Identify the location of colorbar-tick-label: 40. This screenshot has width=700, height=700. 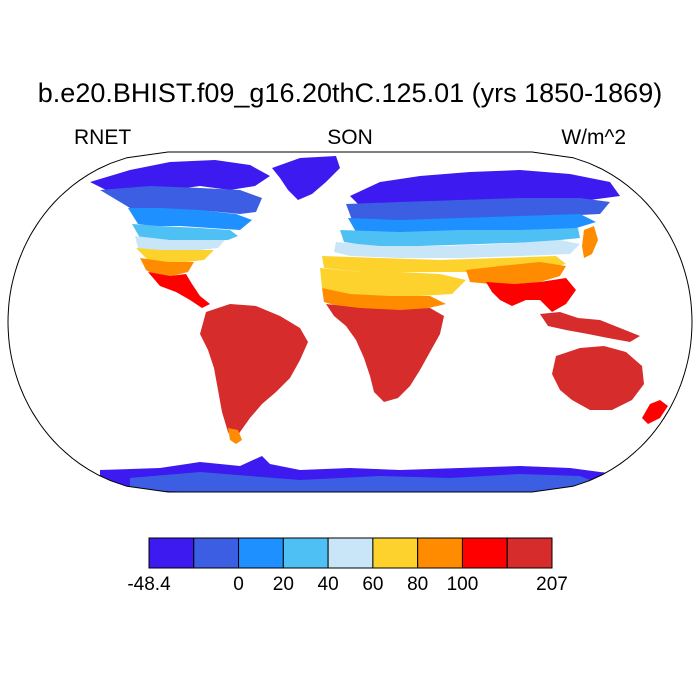
(328, 584).